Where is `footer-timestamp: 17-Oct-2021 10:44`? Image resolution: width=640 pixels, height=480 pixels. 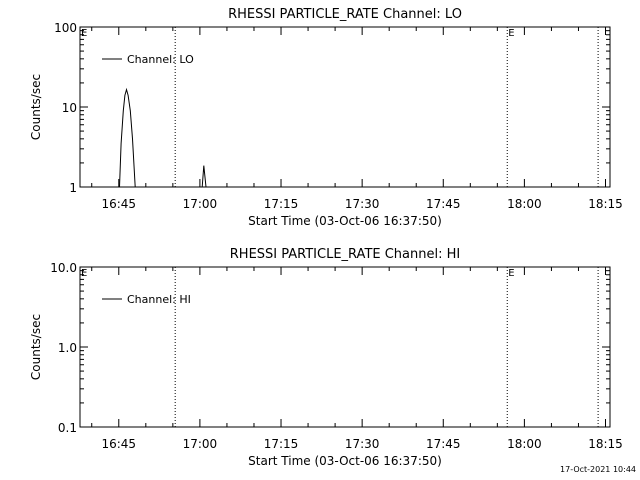
footer-timestamp: 17-Oct-2021 10:44 is located at coordinates (598, 469).